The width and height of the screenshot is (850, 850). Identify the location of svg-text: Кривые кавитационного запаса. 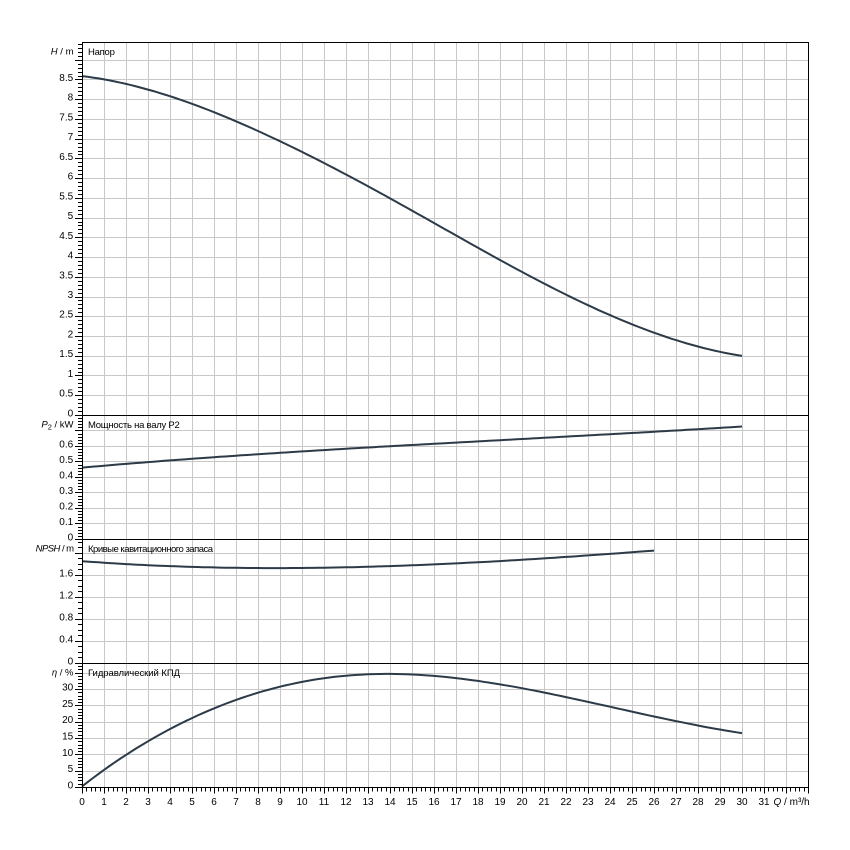
(151, 549).